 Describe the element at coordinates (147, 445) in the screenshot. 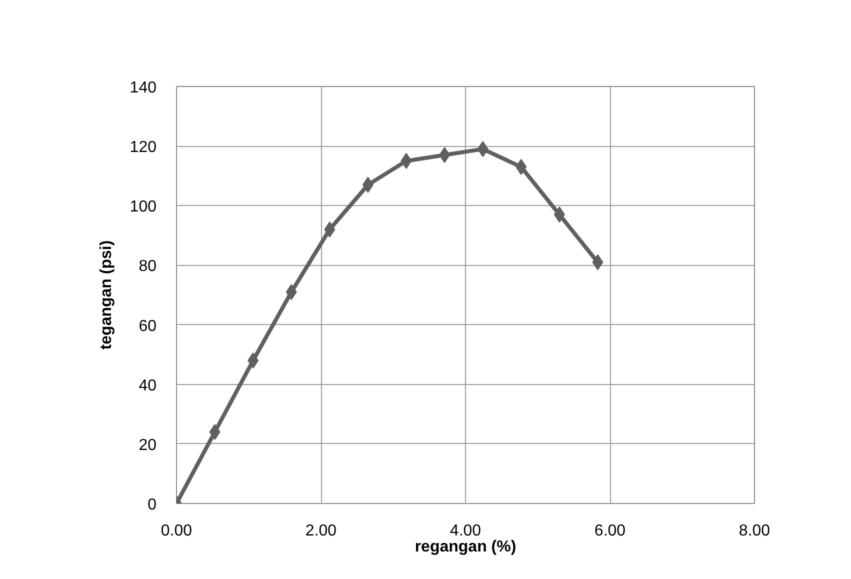

I see `y-tick-label: 20` at that location.